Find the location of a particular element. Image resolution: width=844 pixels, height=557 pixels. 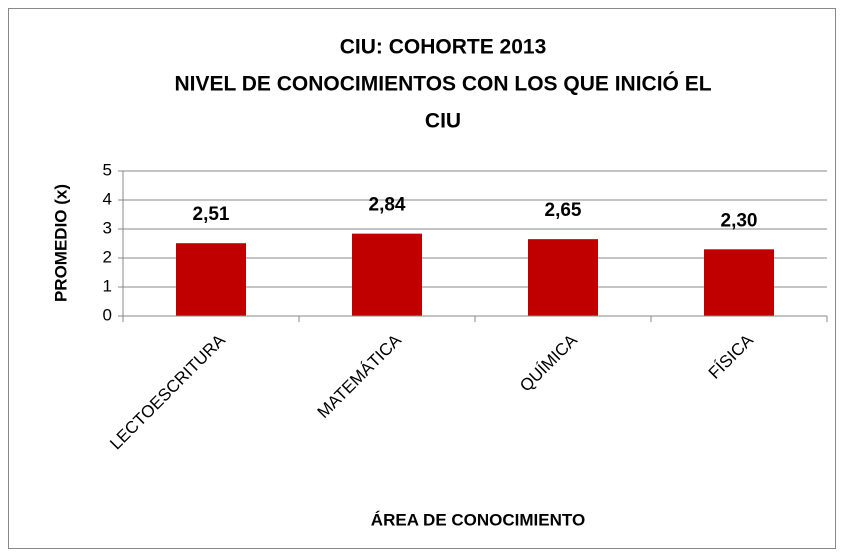

value-label: 2,65 is located at coordinates (563, 210).